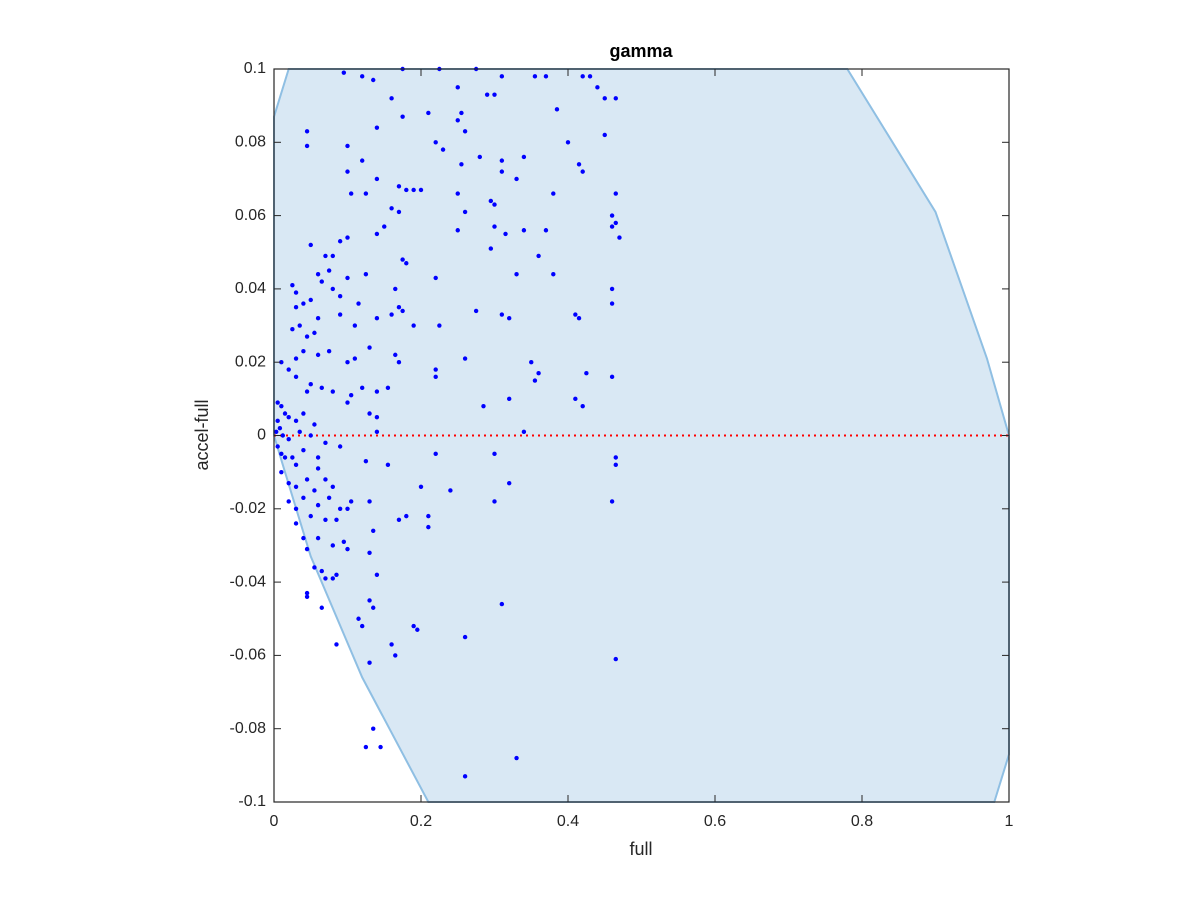 Image resolution: width=1200 pixels, height=900 pixels. I want to click on y-tick-label: -0.1, so click(252, 801).